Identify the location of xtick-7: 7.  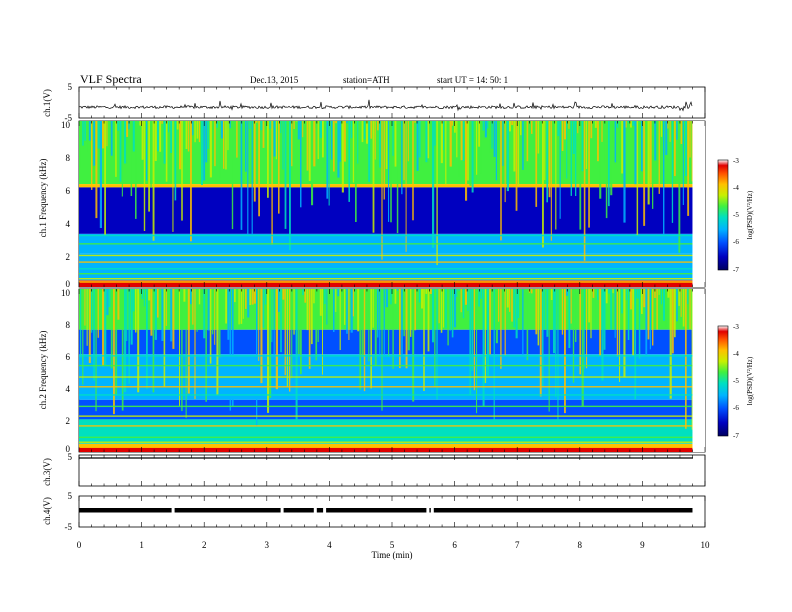
(517, 545).